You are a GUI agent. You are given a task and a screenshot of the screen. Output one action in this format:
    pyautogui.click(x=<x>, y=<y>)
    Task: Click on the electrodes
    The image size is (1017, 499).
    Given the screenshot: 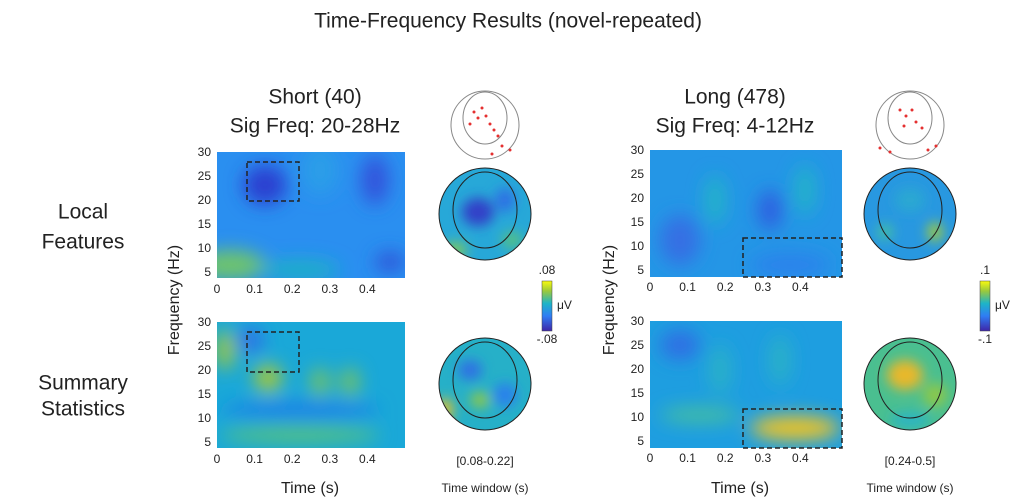 What is the action you would take?
    pyautogui.click(x=703, y=131)
    